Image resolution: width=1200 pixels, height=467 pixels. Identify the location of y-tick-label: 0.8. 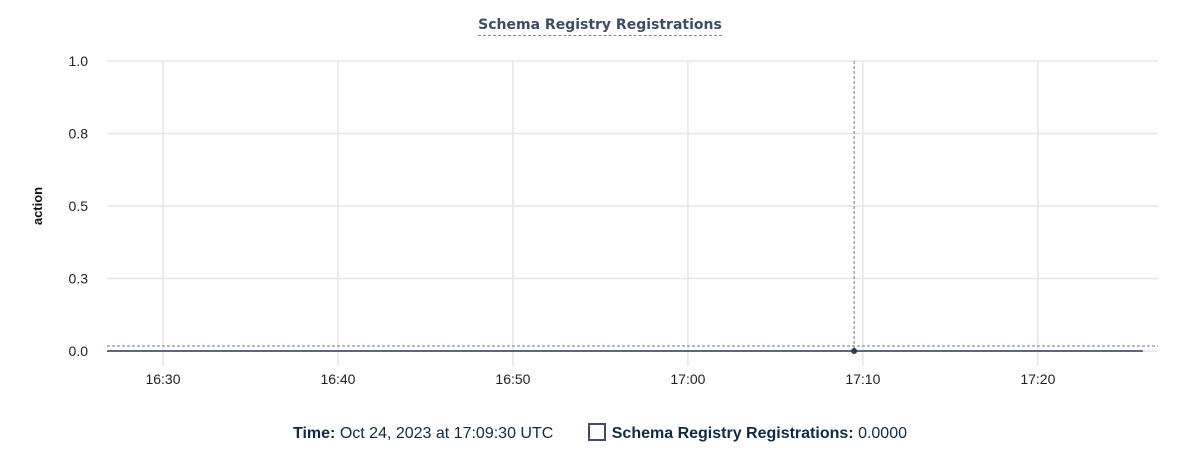
(79, 134).